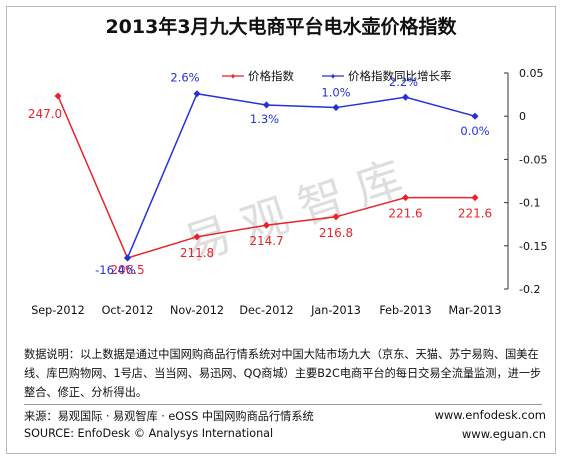  Describe the element at coordinates (503, 434) in the screenshot. I see `website-link-eguan: www.eguan.cn` at that location.